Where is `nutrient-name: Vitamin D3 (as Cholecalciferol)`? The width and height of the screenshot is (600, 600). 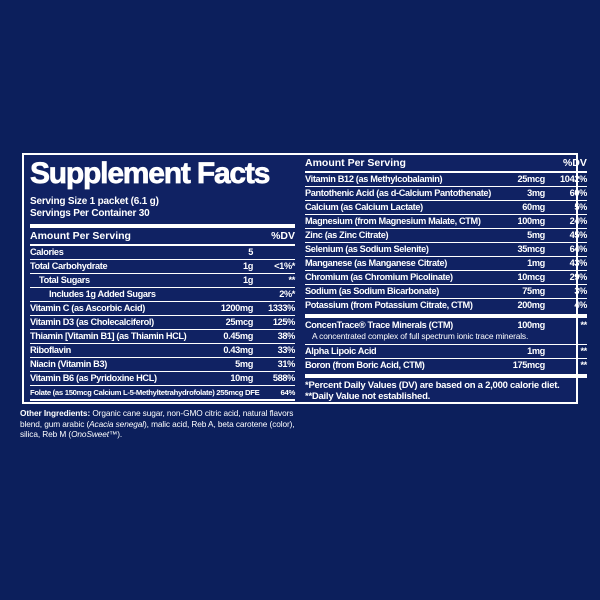
nutrient-name: Vitamin D3 (as Cholecalciferol) is located at coordinates (92, 322).